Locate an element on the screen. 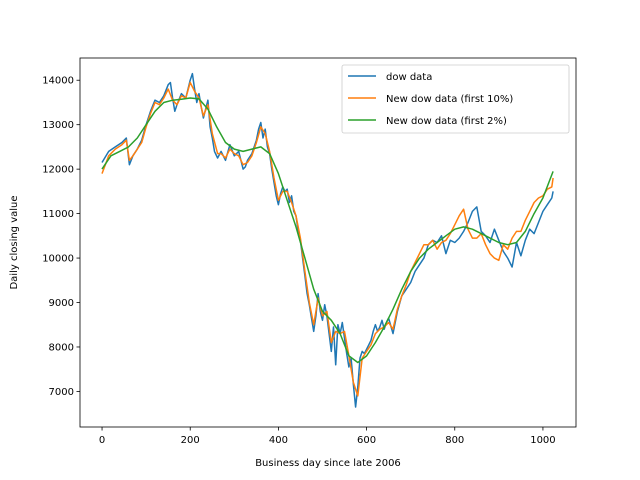 This screenshot has width=640, height=480. y-tick-label: 14000 is located at coordinates (58, 81).